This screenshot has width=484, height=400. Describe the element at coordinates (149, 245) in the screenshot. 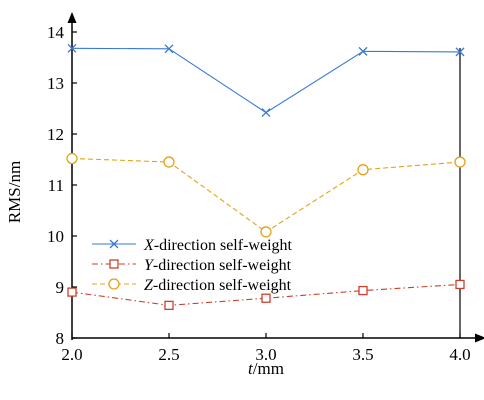

I see `legend-label-axis: X` at that location.